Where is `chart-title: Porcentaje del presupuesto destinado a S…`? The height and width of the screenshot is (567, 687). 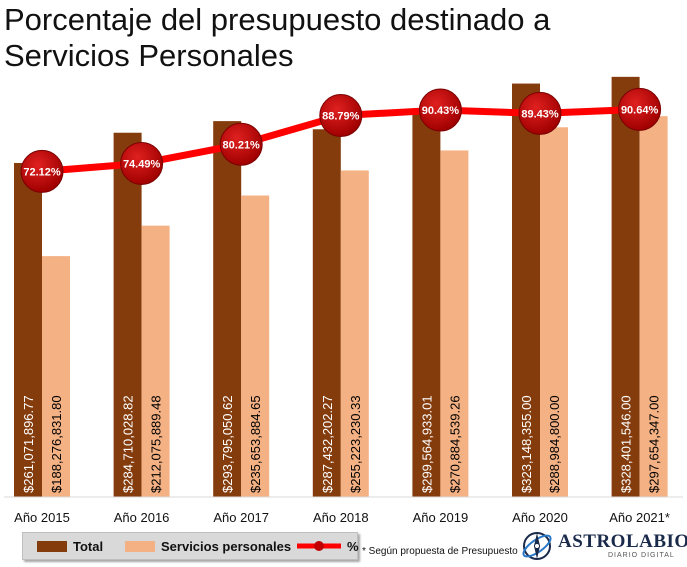 chart-title: Porcentaje del presupuesto destinado a S… is located at coordinates (344, 38).